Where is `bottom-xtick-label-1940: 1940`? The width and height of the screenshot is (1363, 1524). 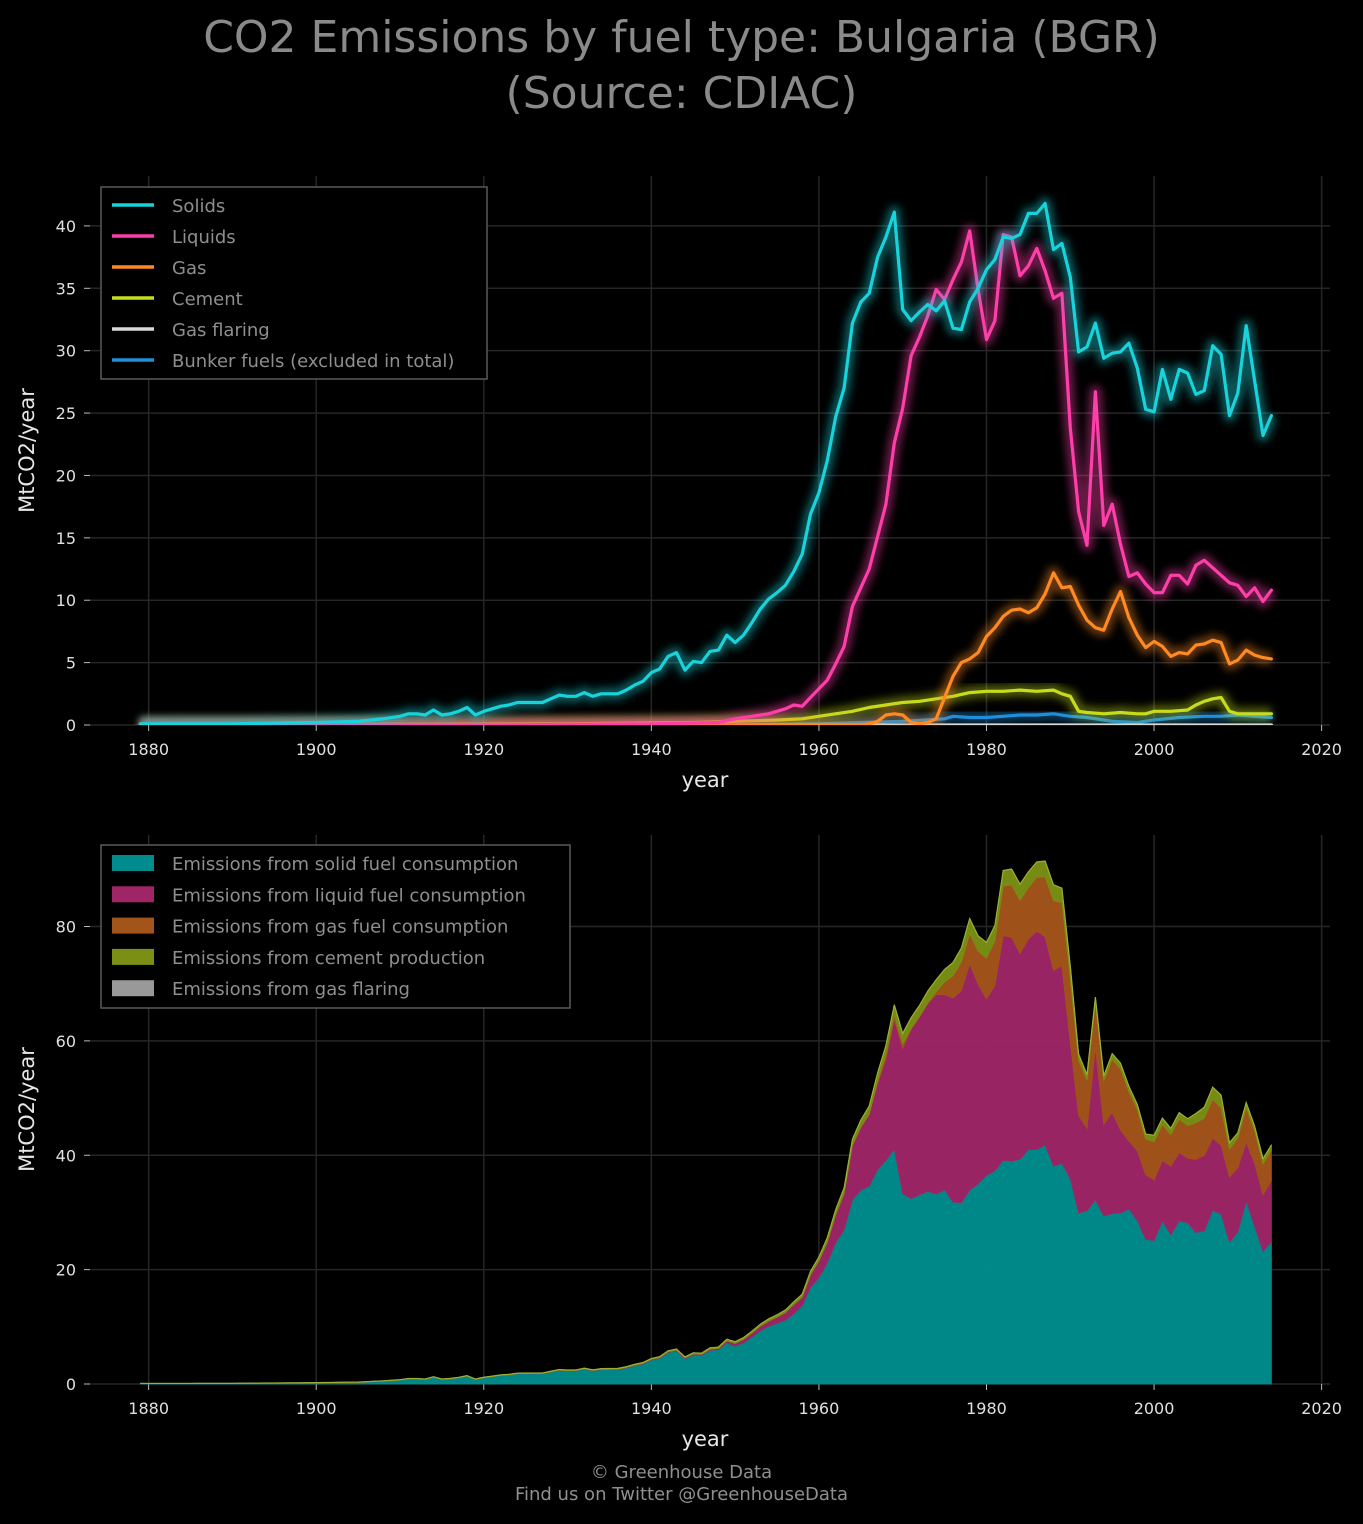
bottom-xtick-label-1940: 1940 is located at coordinates (651, 1408).